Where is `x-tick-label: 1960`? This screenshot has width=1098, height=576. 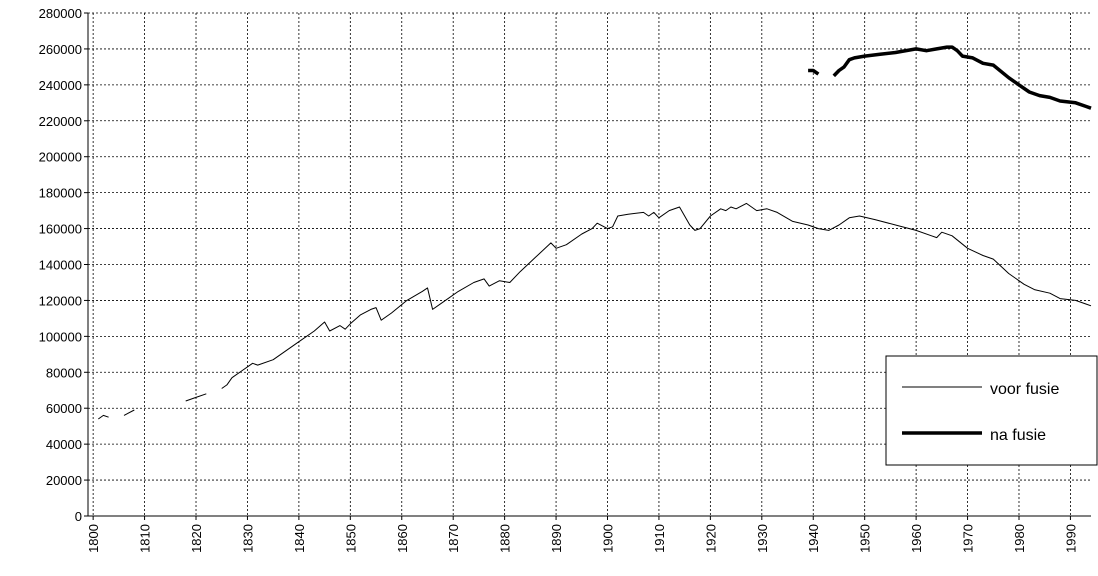
x-tick-label: 1960 is located at coordinates (916, 538).